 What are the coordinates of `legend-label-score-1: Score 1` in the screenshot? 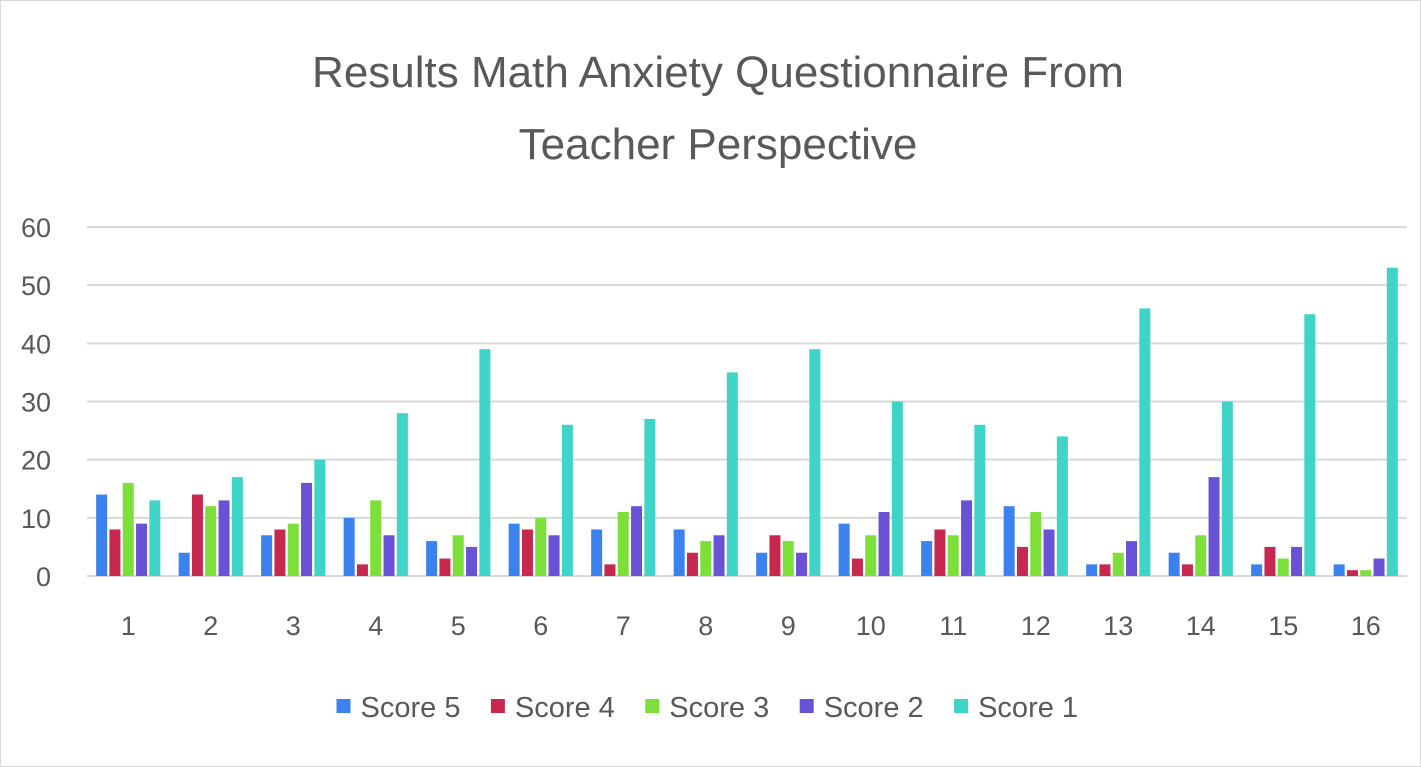 It's located at (1028, 708).